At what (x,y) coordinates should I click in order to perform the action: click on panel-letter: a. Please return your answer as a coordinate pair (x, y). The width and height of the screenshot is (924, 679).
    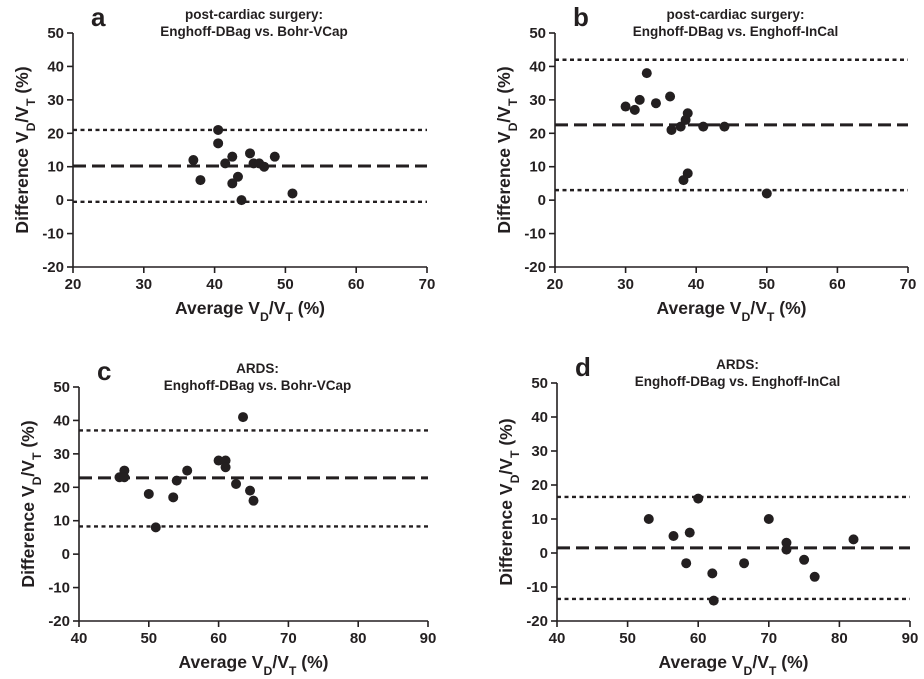
    Looking at the image, I should click on (98, 17).